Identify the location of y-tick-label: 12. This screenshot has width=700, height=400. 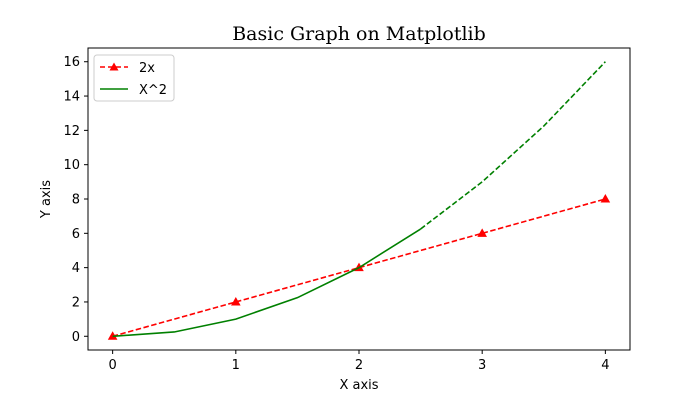
(71, 131).